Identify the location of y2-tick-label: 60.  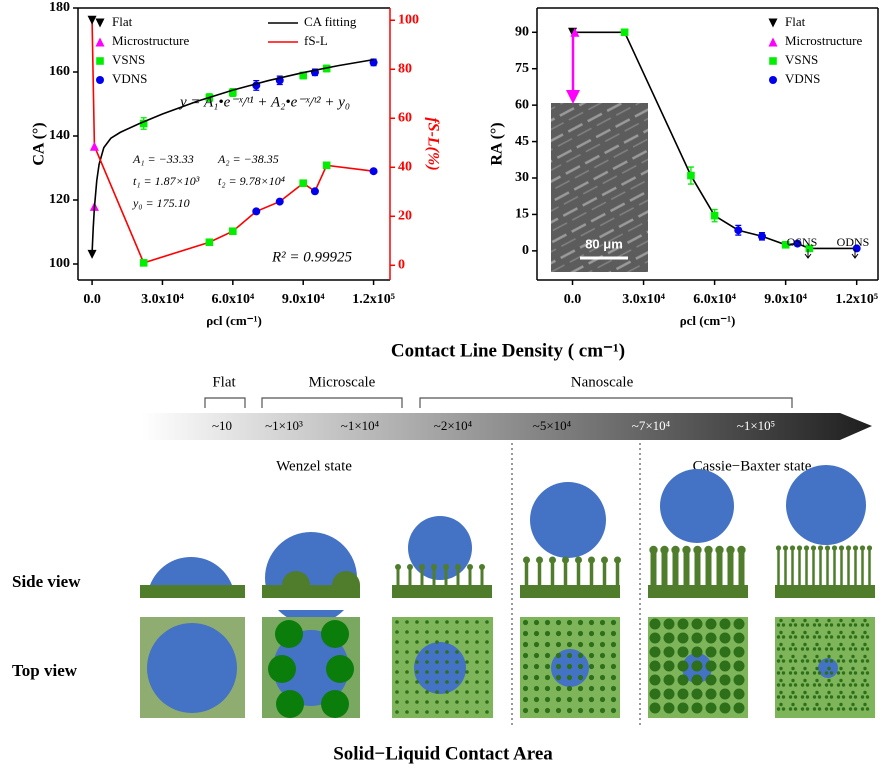
(405, 117).